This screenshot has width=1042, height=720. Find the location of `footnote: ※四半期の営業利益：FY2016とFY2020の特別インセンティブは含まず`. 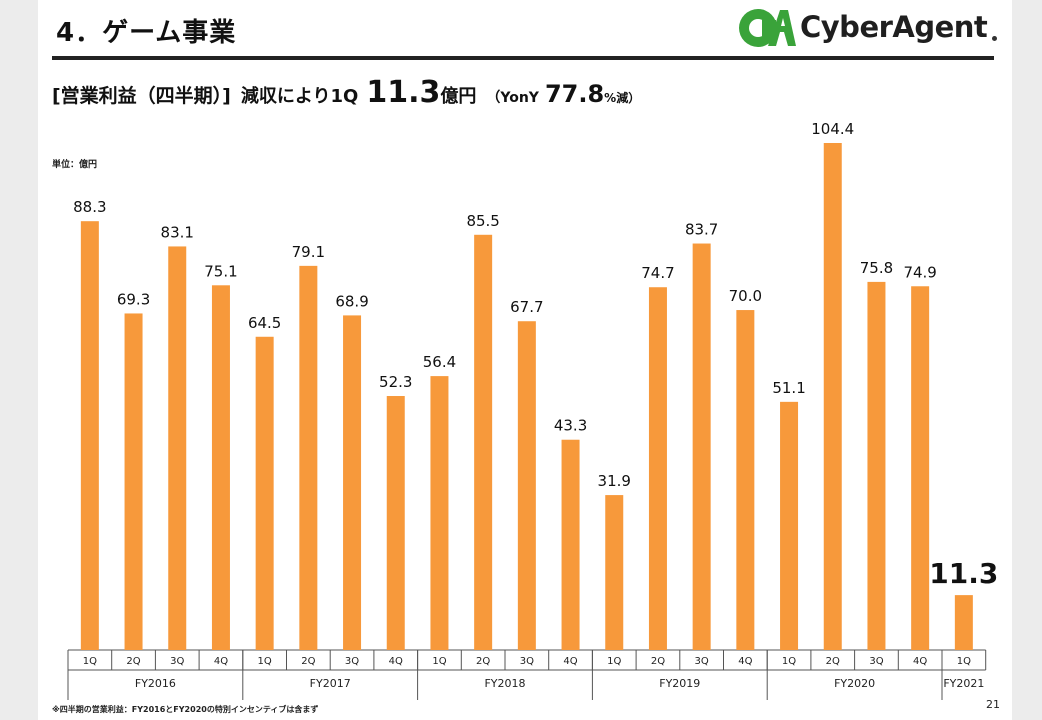

footnote: ※四半期の営業利益：FY2016とFY2020の特別インセンティブは含まず is located at coordinates (185, 709).